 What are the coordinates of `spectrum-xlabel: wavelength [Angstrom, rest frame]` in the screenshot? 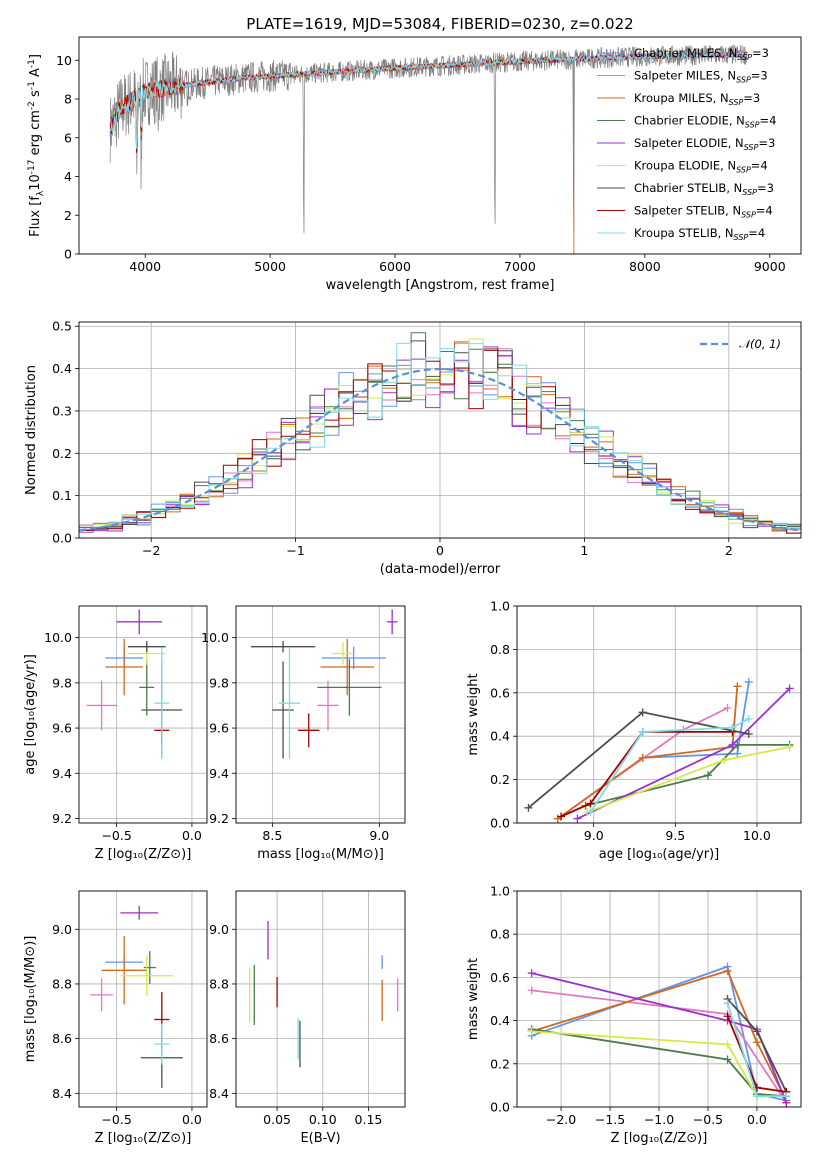 It's located at (440, 285).